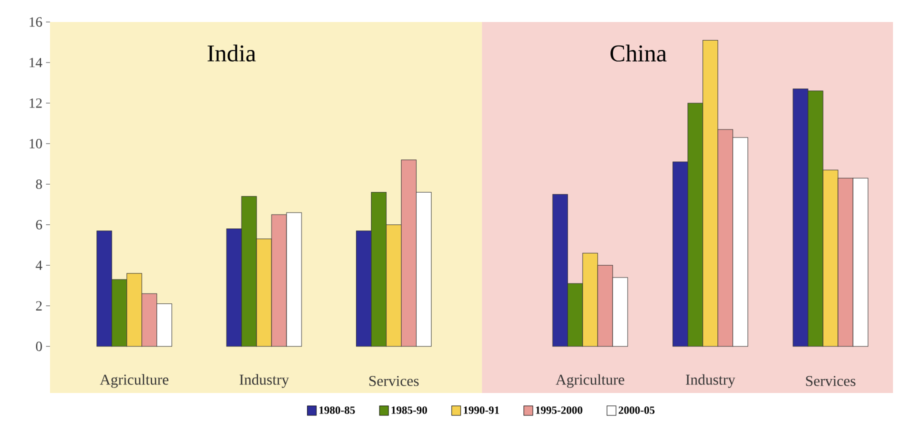 The image size is (900, 432). I want to click on legend-label: 1980-85, so click(337, 410).